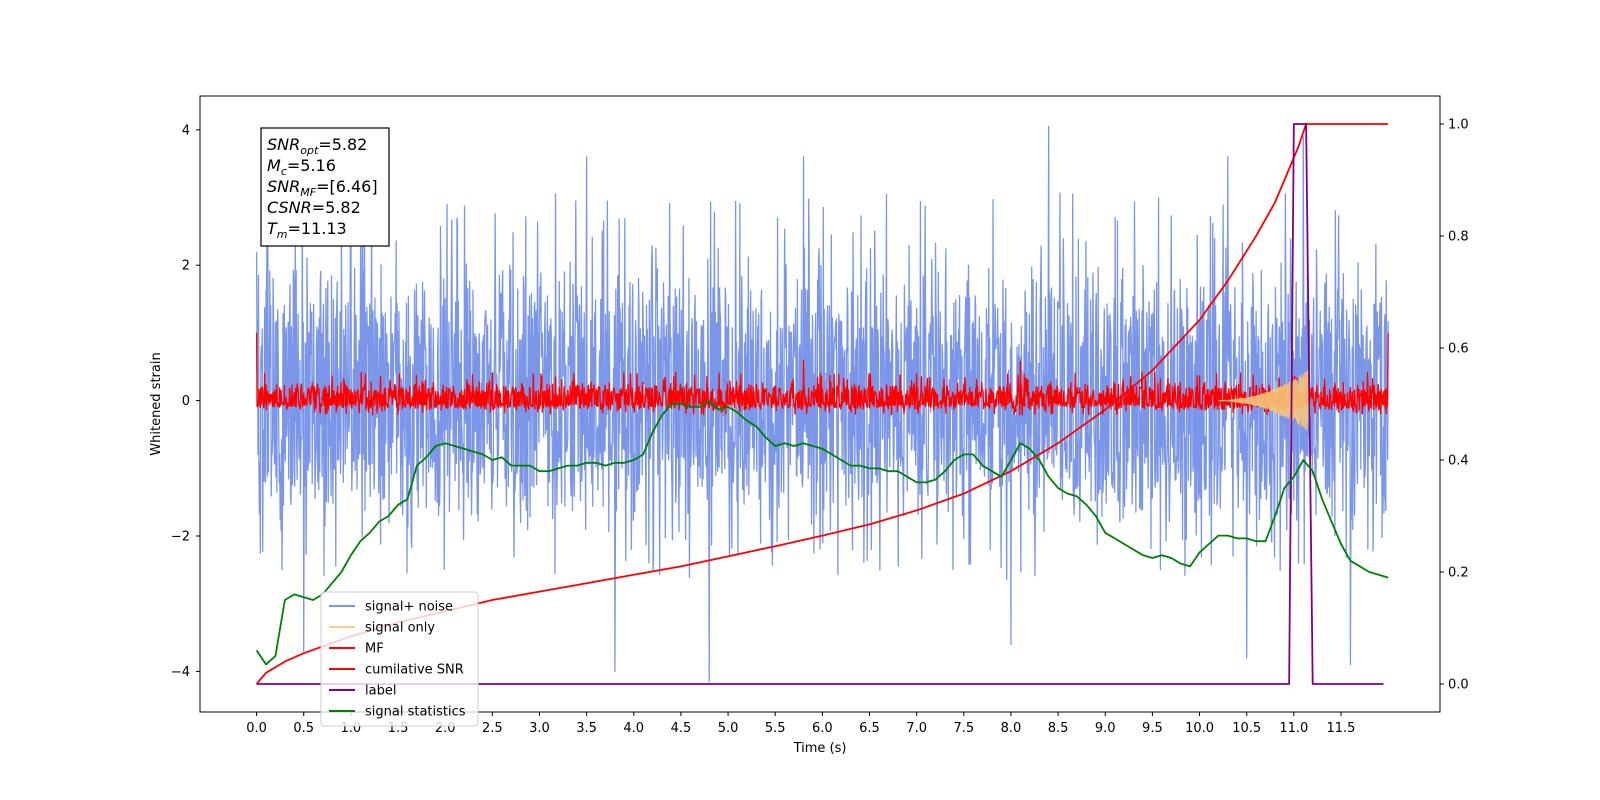 The height and width of the screenshot is (800, 1600). Describe the element at coordinates (820, 748) in the screenshot. I see `x-axis-label: Time (s)` at that location.